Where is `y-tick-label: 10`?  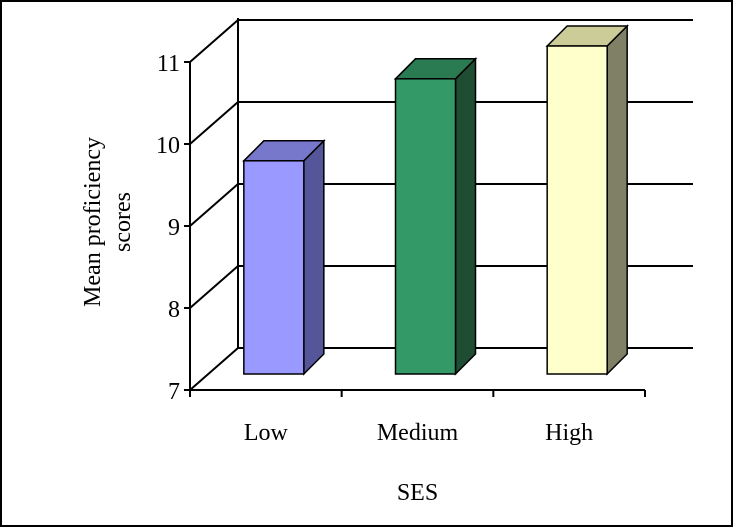 y-tick-label: 10 is located at coordinates (168, 146).